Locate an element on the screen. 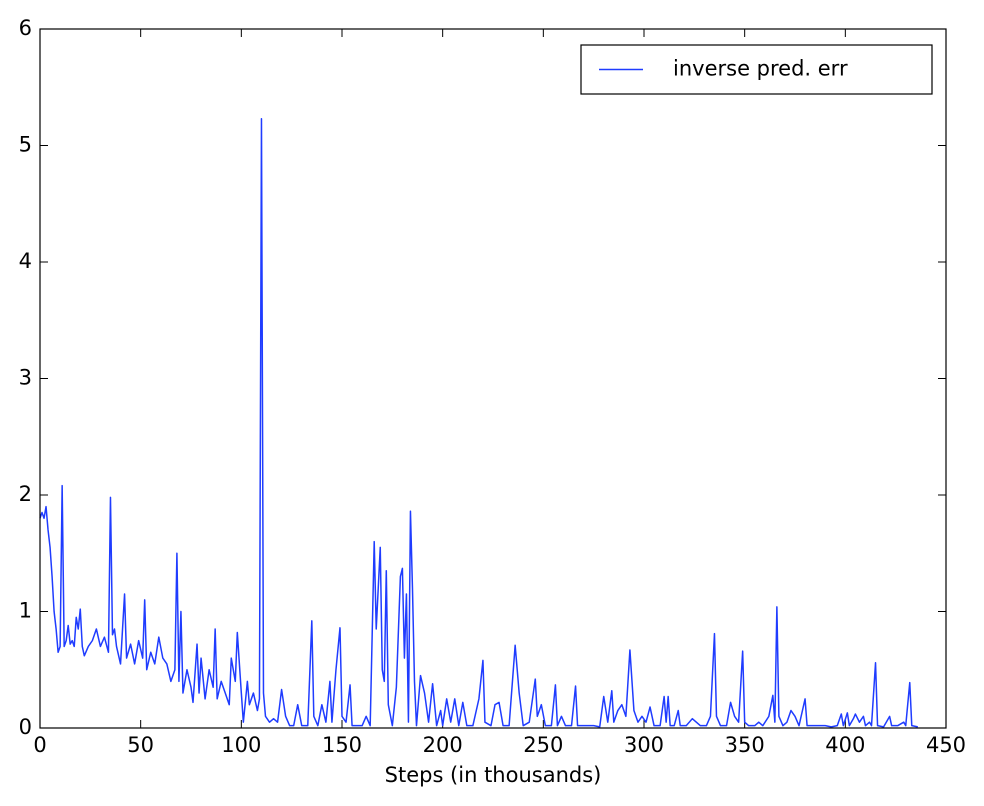 The height and width of the screenshot is (806, 984). y-tick-label: 4 is located at coordinates (25, 261).